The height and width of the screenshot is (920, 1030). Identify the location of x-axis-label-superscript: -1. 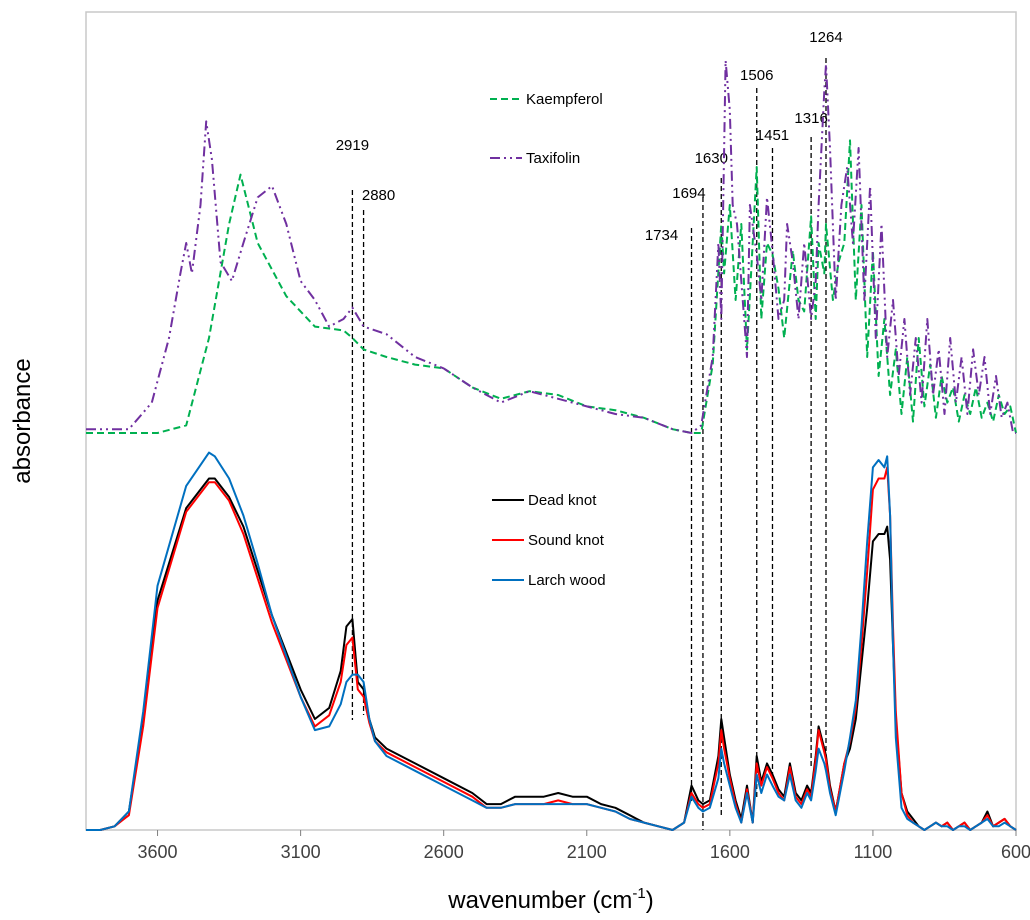
(638, 893).